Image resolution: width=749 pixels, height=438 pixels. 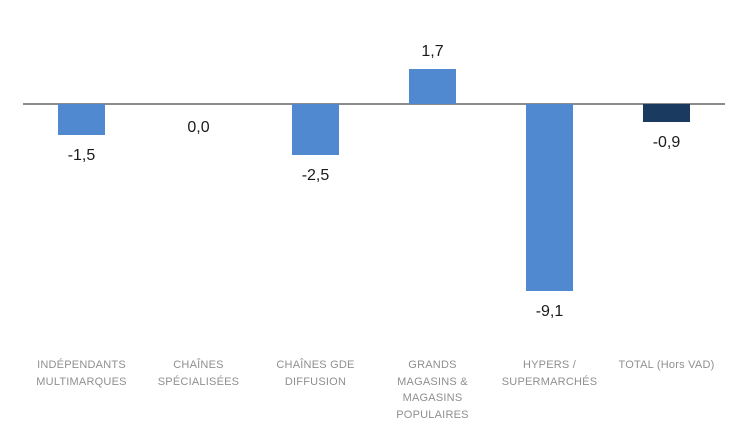 What do you see at coordinates (549, 373) in the screenshot?
I see `category-label: HYPERS / SUPERMARCHÉS` at bounding box center [549, 373].